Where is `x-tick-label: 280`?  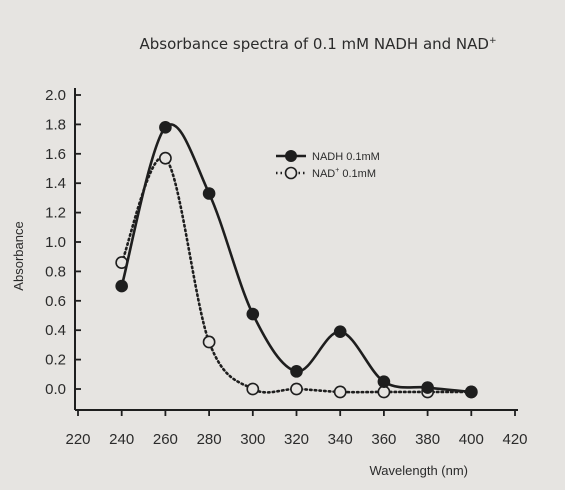 x-tick-label: 280 is located at coordinates (209, 439).